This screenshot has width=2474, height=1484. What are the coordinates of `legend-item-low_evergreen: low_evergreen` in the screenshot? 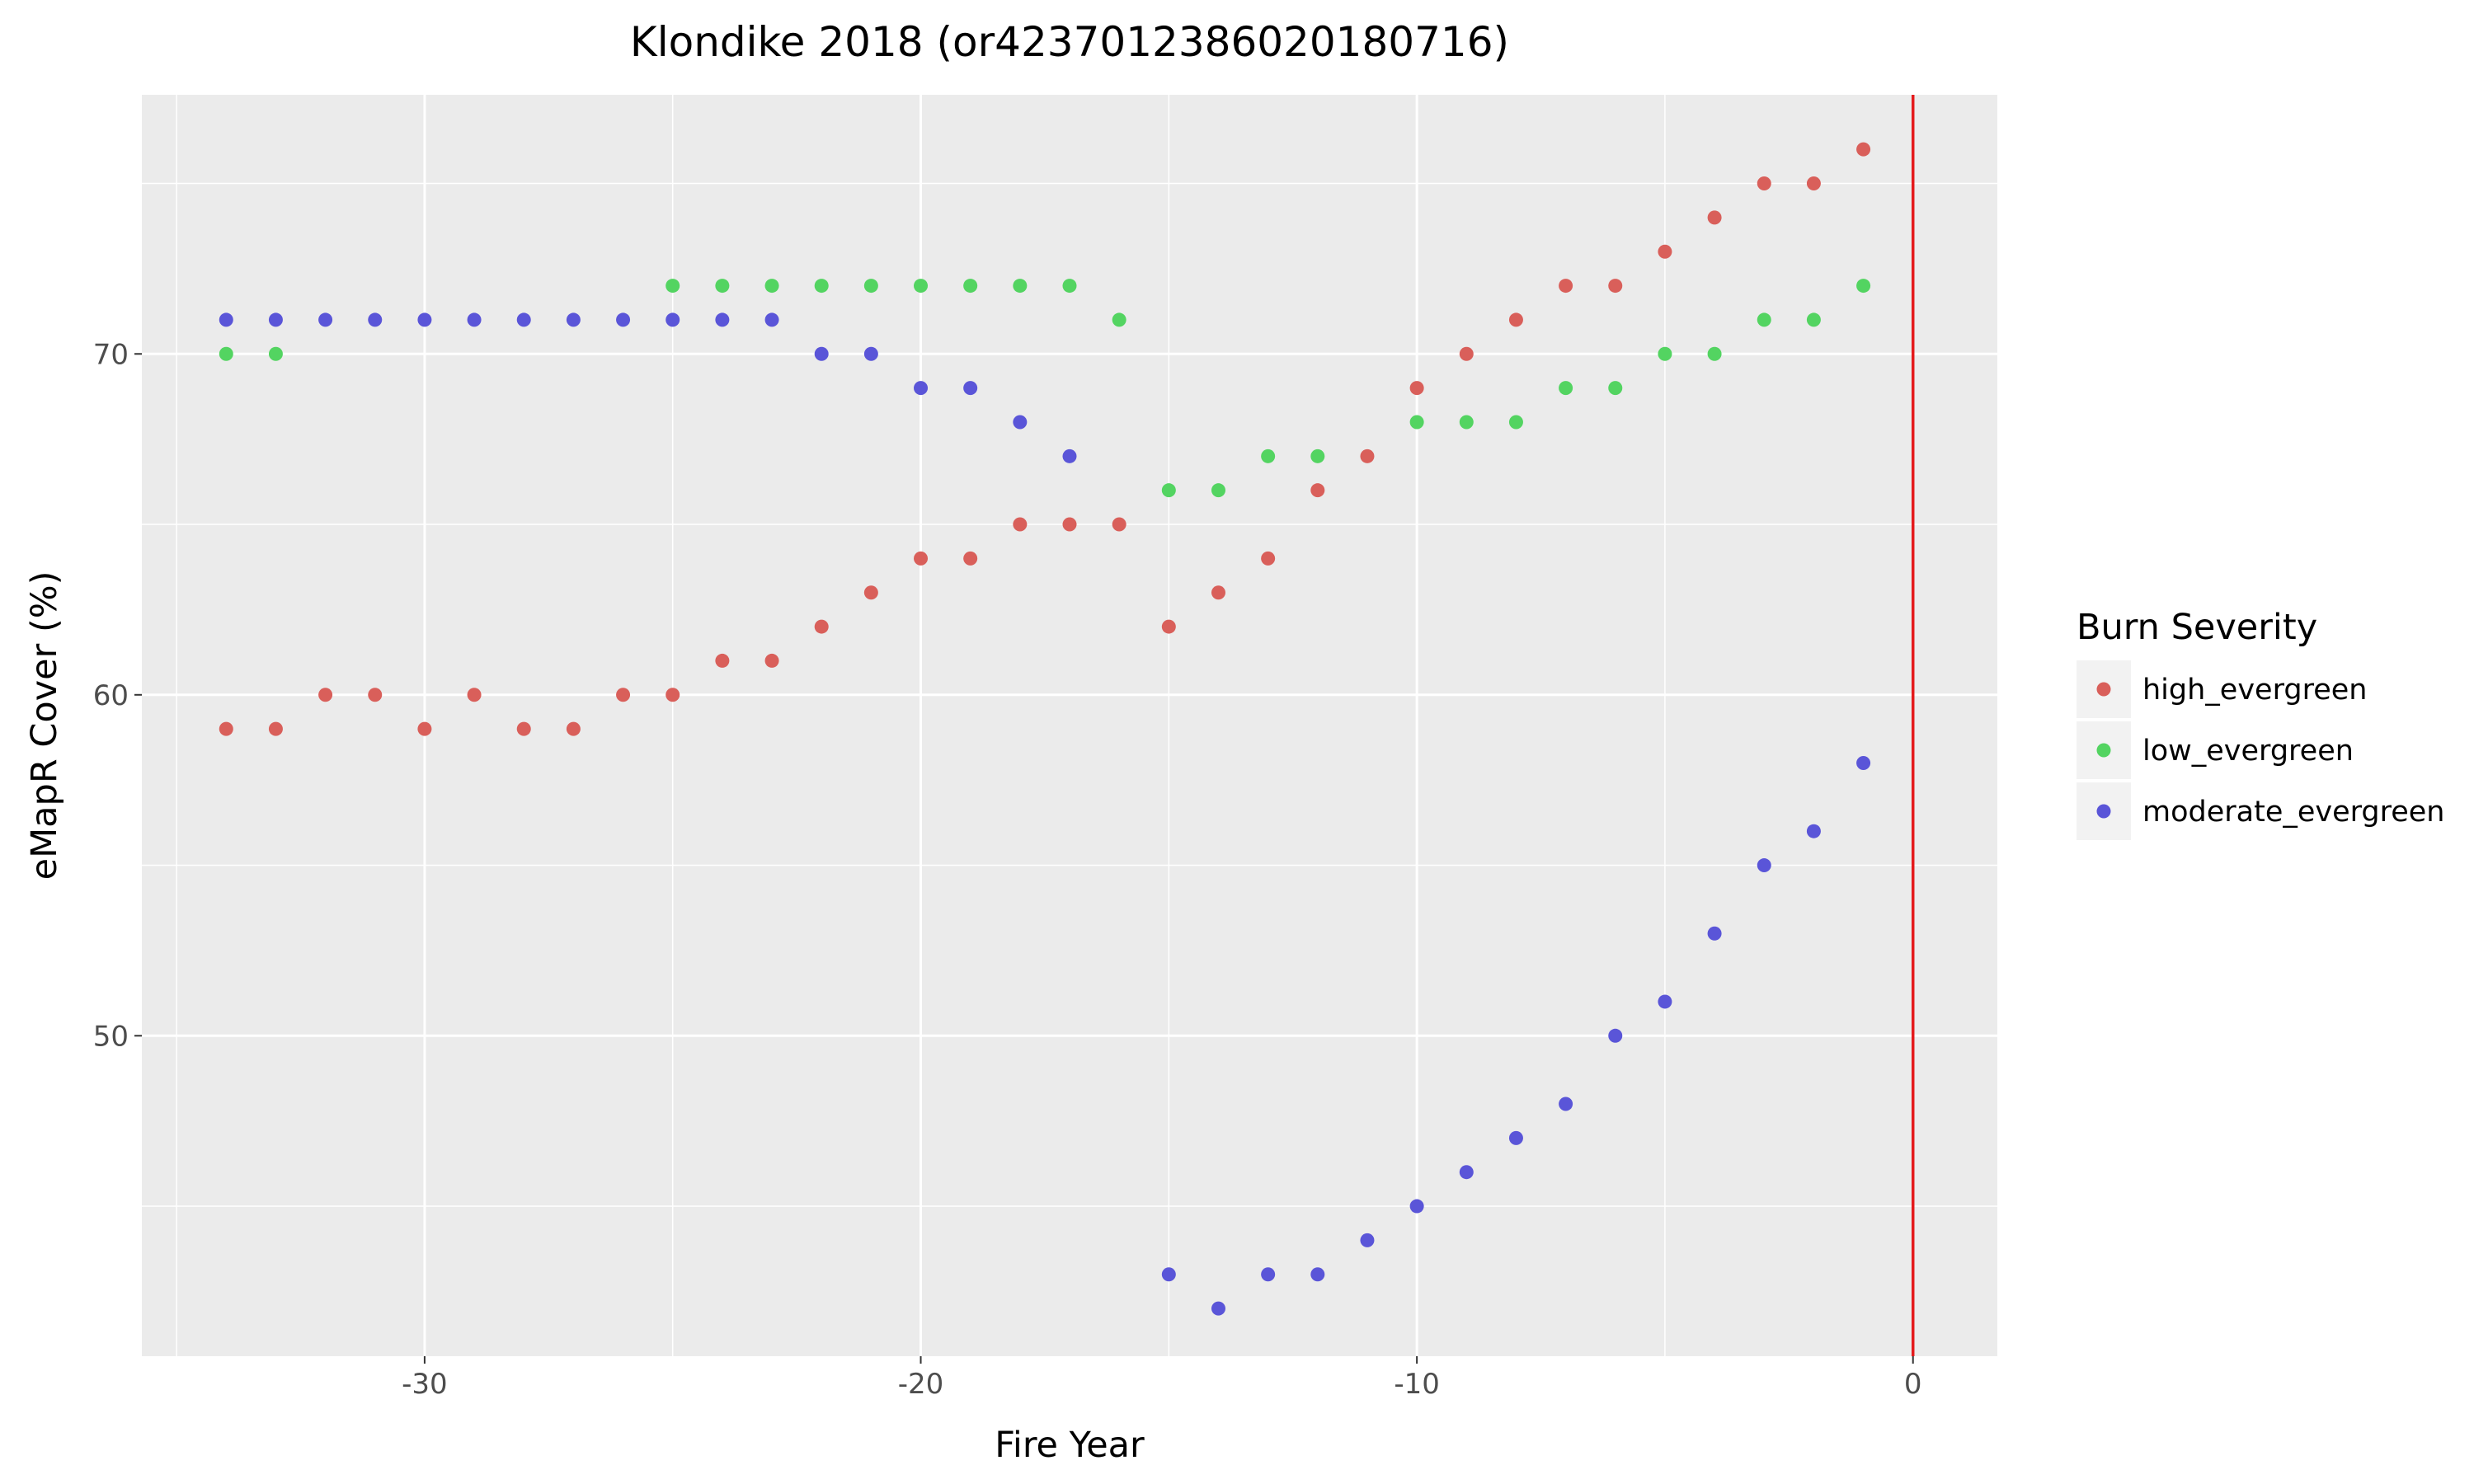 It's located at (2215, 750).